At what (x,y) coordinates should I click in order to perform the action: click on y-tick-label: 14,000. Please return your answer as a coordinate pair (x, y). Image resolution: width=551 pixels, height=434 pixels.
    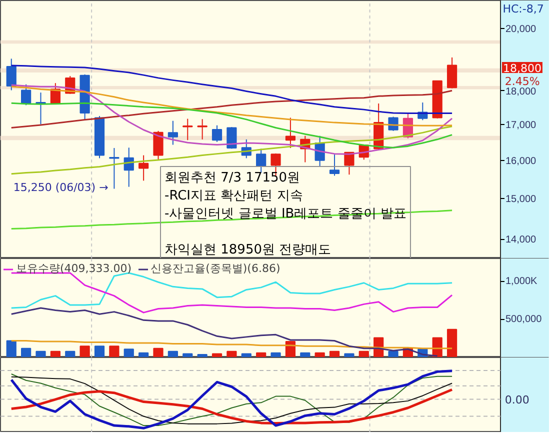
    Looking at the image, I should click on (521, 240).